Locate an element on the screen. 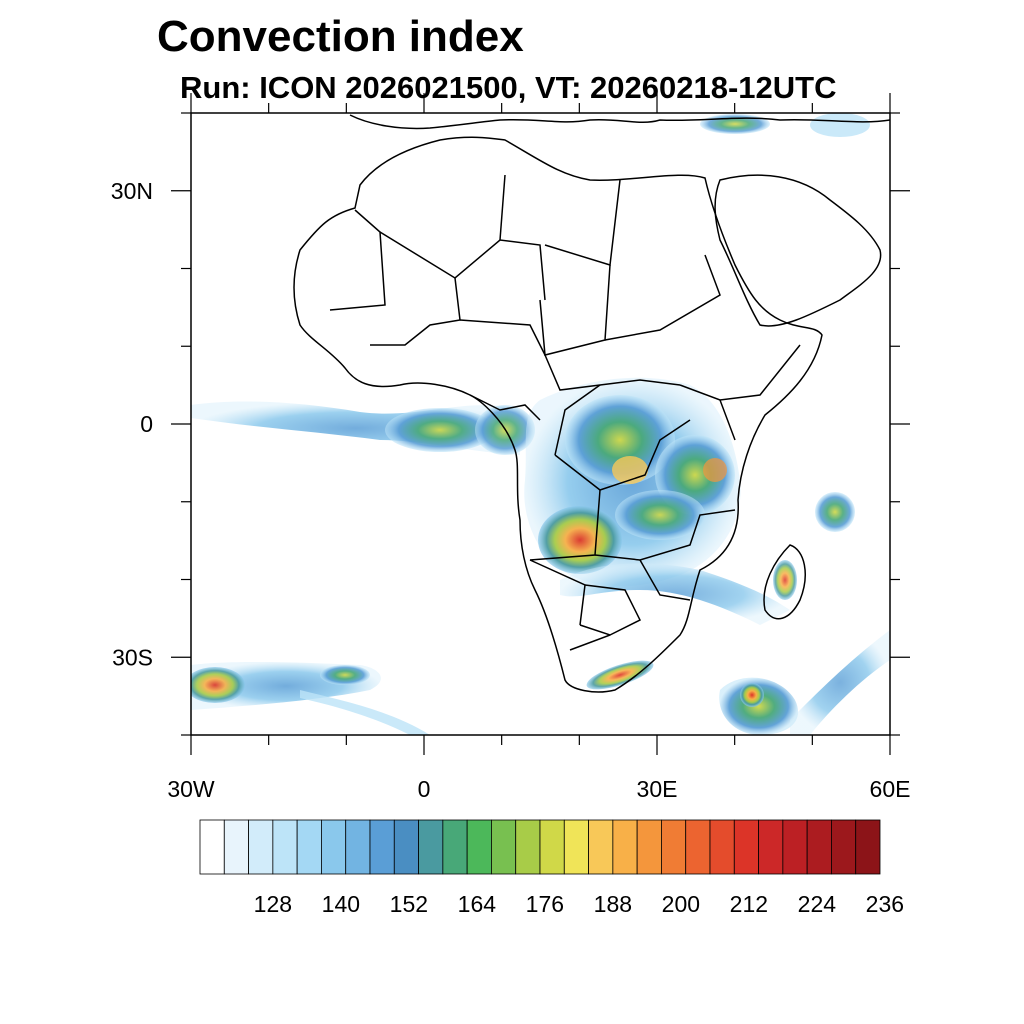 This screenshot has width=1024, height=1024. colorbar-label: 128 is located at coordinates (273, 904).